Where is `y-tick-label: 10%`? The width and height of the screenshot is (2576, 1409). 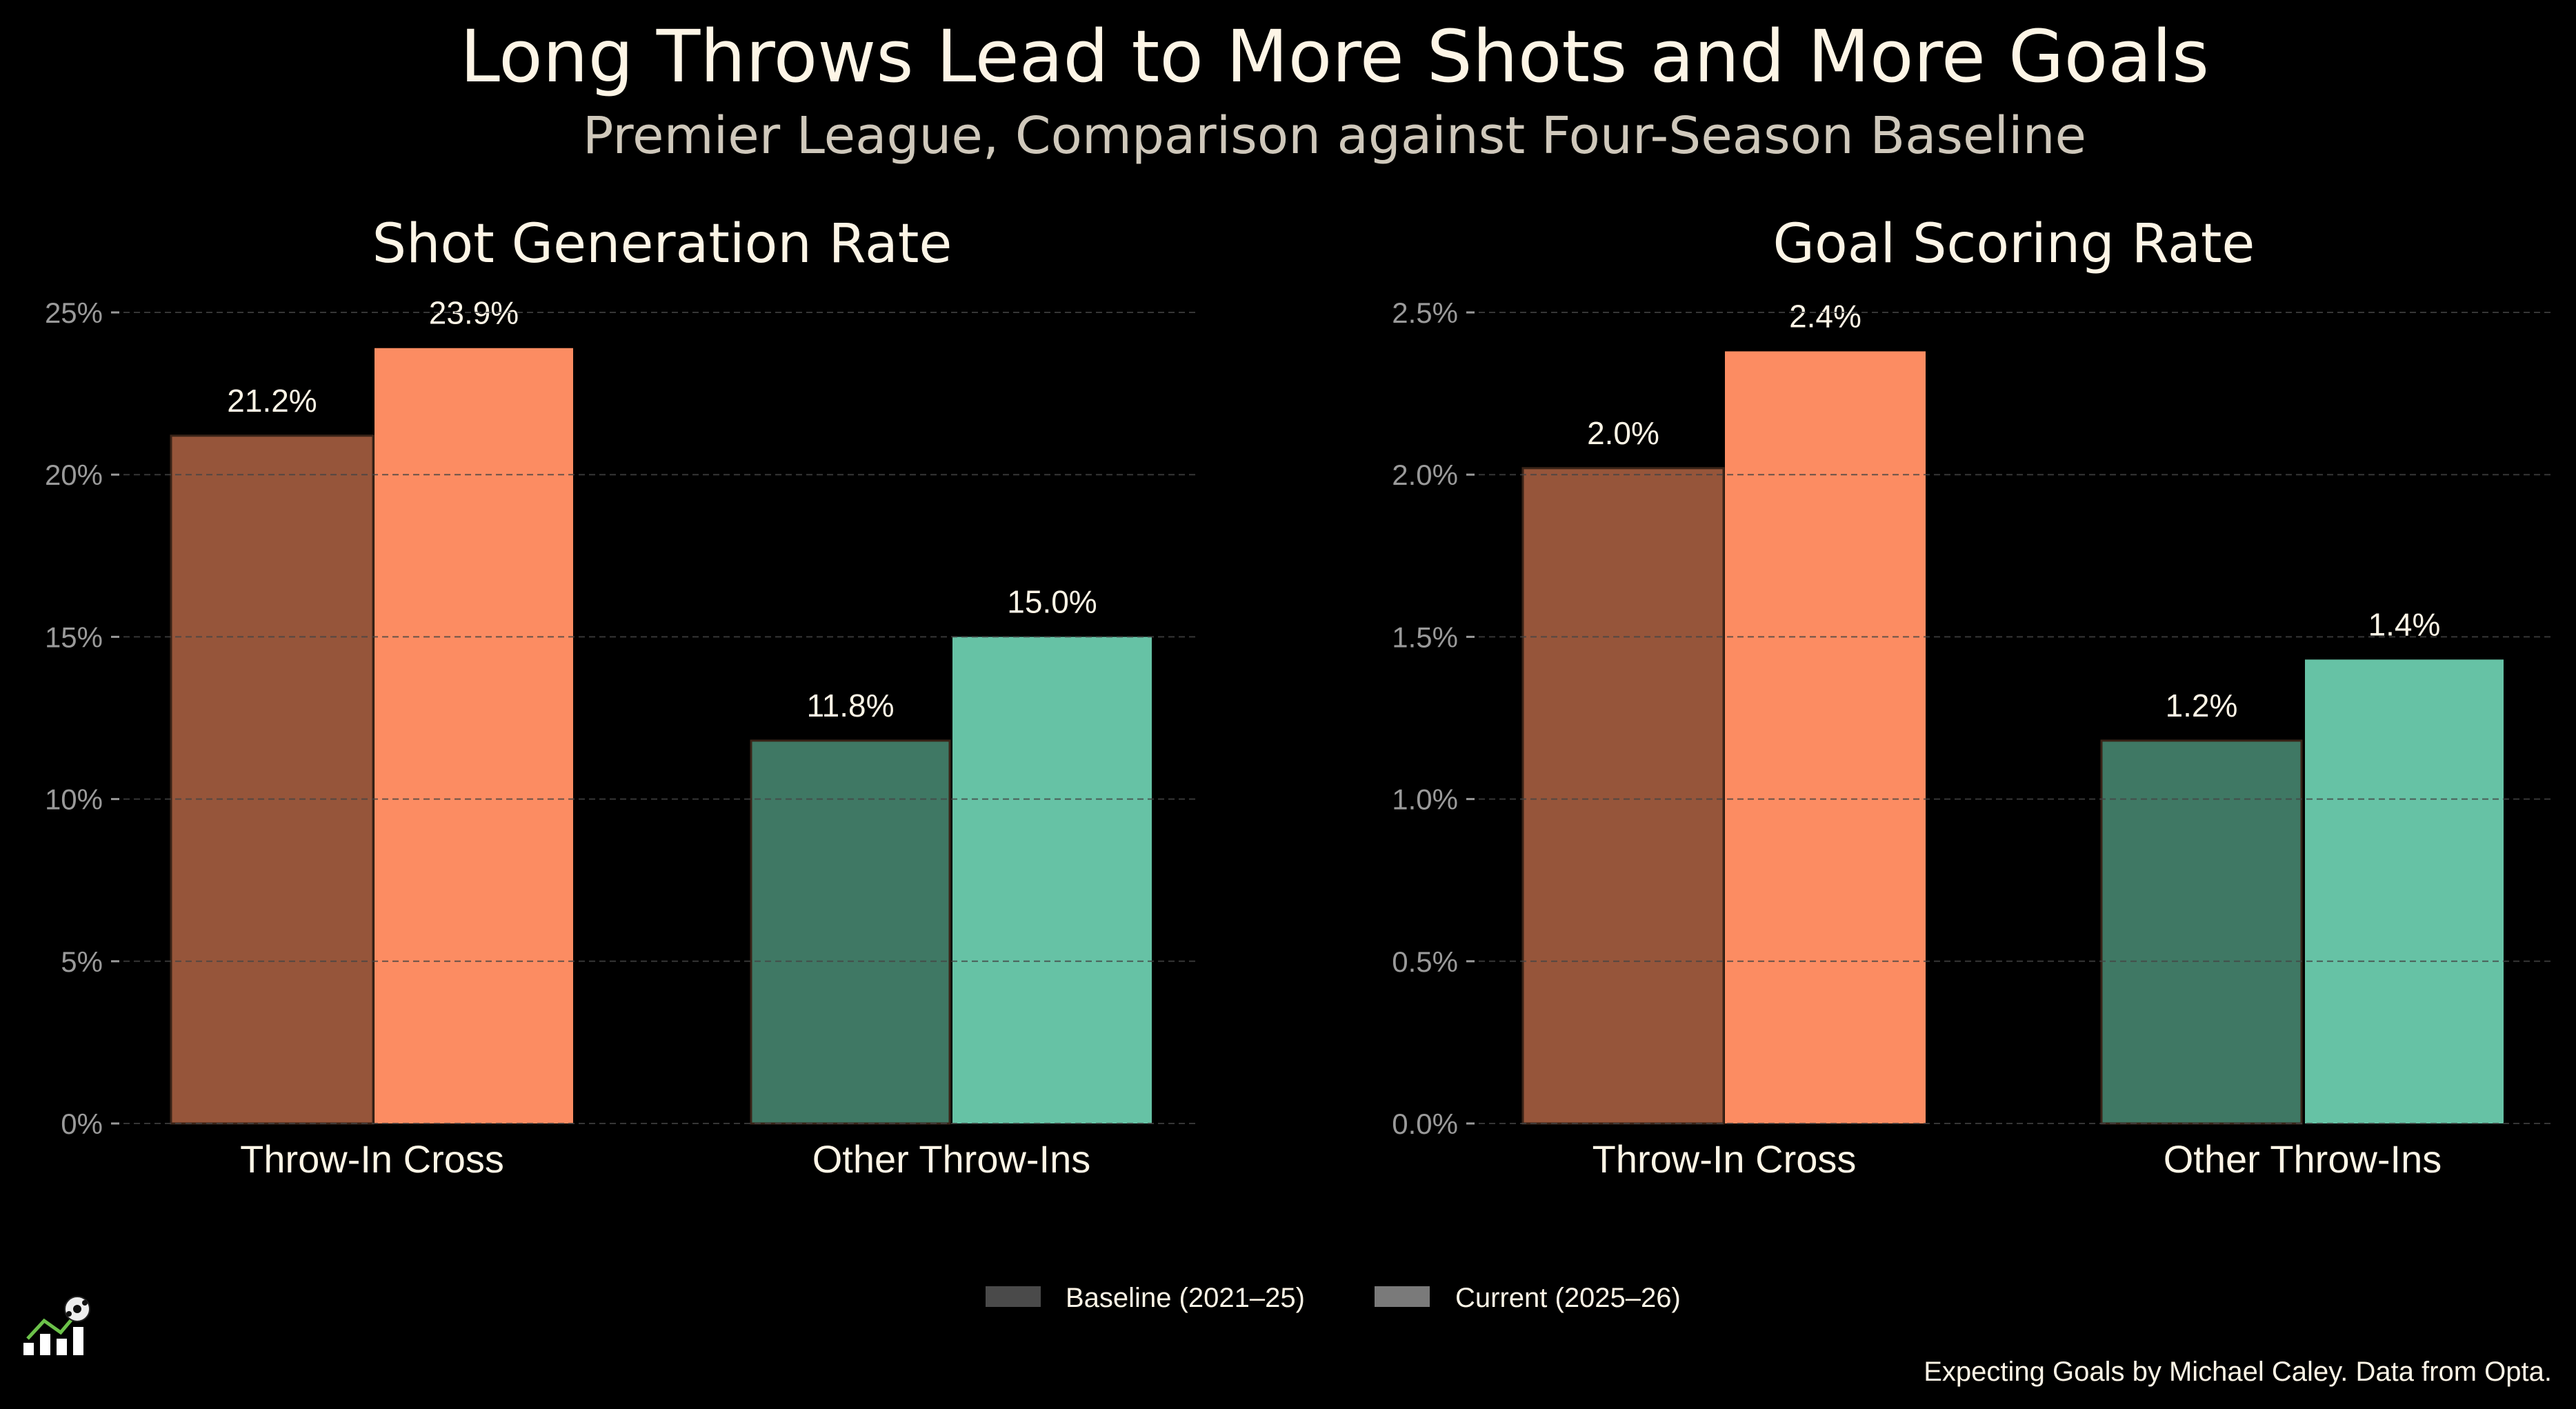 y-tick-label: 10% is located at coordinates (74, 799).